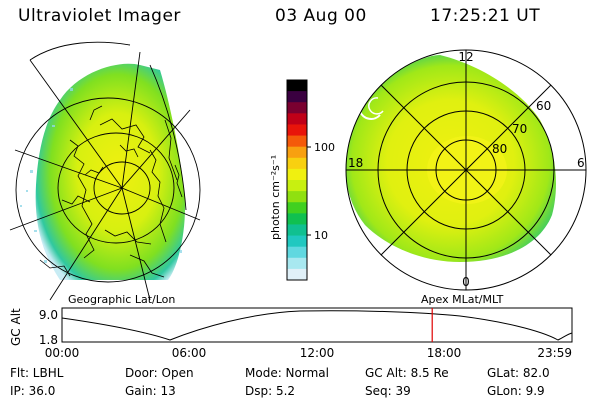 The image size is (600, 400). What do you see at coordinates (516, 391) in the screenshot?
I see `info-glon: GLon: 9.9` at bounding box center [516, 391].